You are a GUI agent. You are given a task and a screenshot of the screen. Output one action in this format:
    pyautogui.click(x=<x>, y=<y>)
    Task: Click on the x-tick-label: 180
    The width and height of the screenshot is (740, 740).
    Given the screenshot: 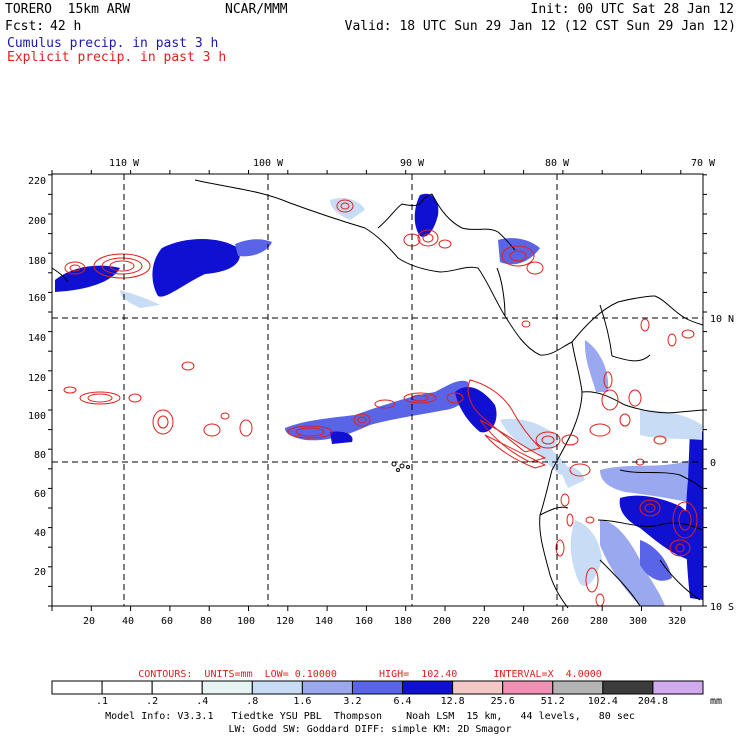 What is the action you would take?
    pyautogui.click(x=403, y=621)
    